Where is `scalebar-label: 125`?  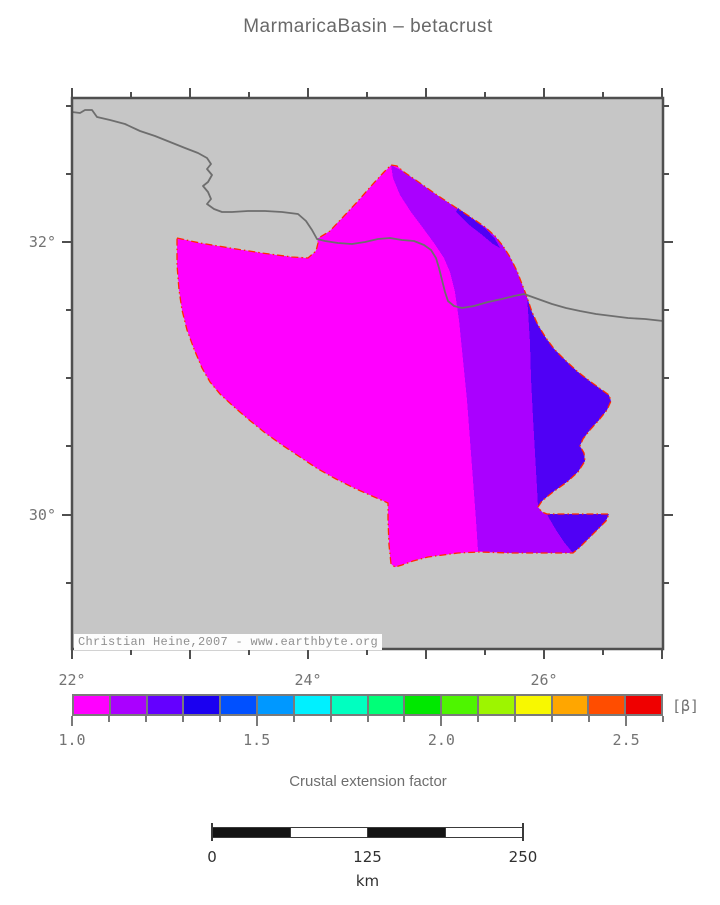 scalebar-label: 125 is located at coordinates (367, 857).